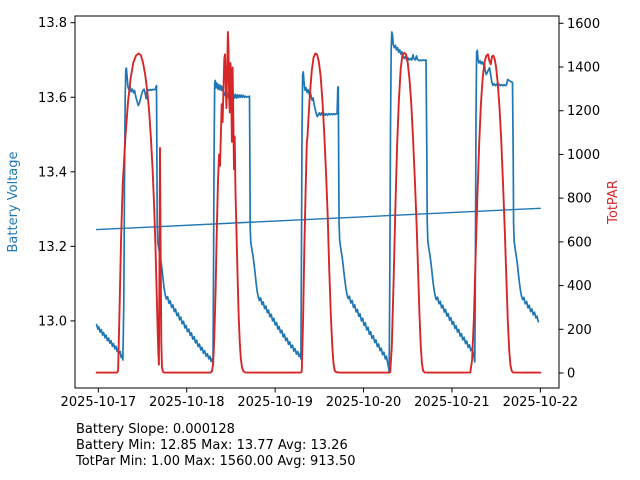 The image size is (640, 480). Describe the element at coordinates (583, 111) in the screenshot. I see `y-right-tick-label: 1200` at that location.